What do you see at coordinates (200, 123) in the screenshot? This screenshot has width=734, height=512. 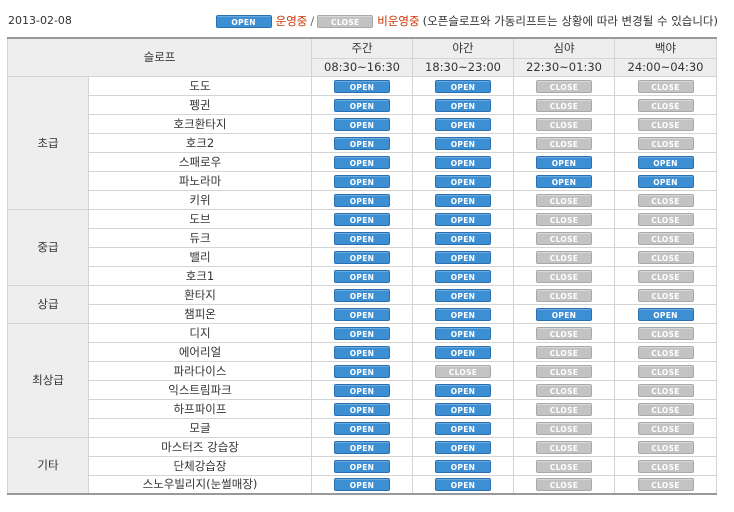 I see `slope-name: 호크환타지` at bounding box center [200, 123].